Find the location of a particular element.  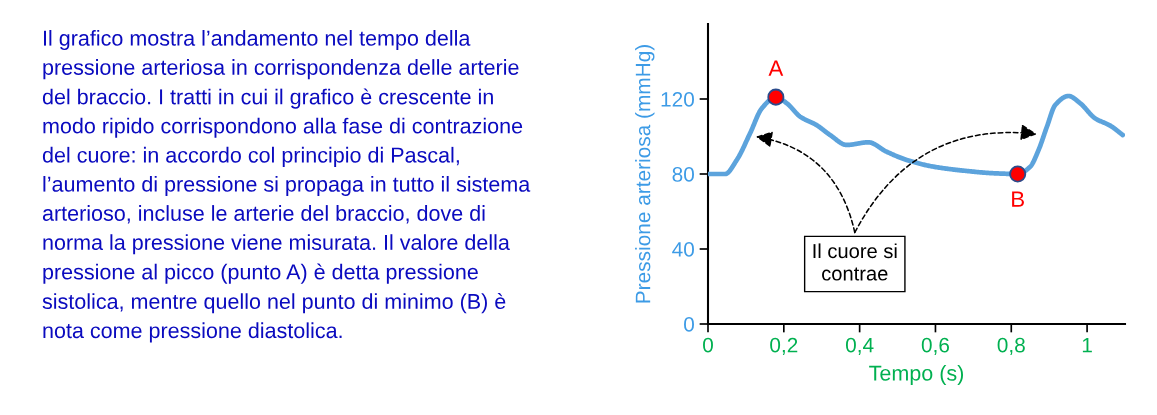

x-tick-label: 0,8 is located at coordinates (1011, 346).